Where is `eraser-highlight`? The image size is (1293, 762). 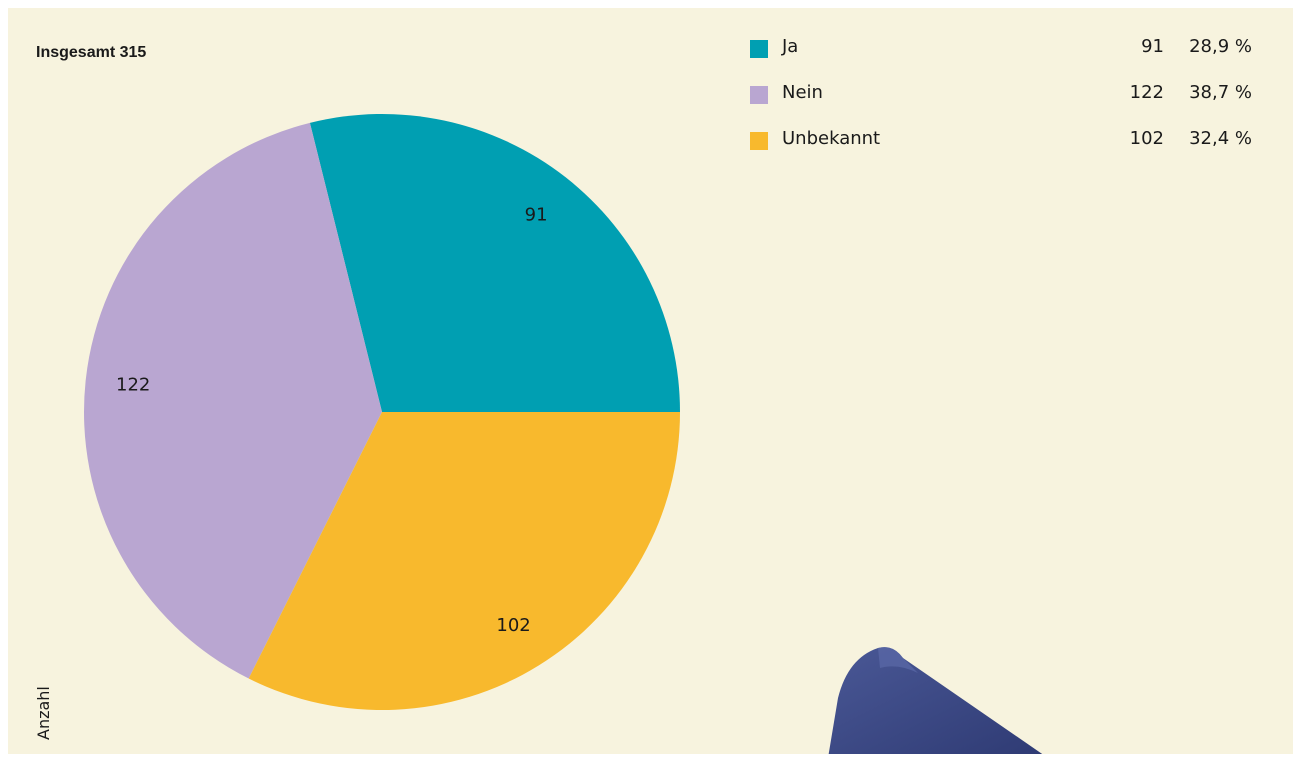
eraser-highlight is located at coordinates (898, 660).